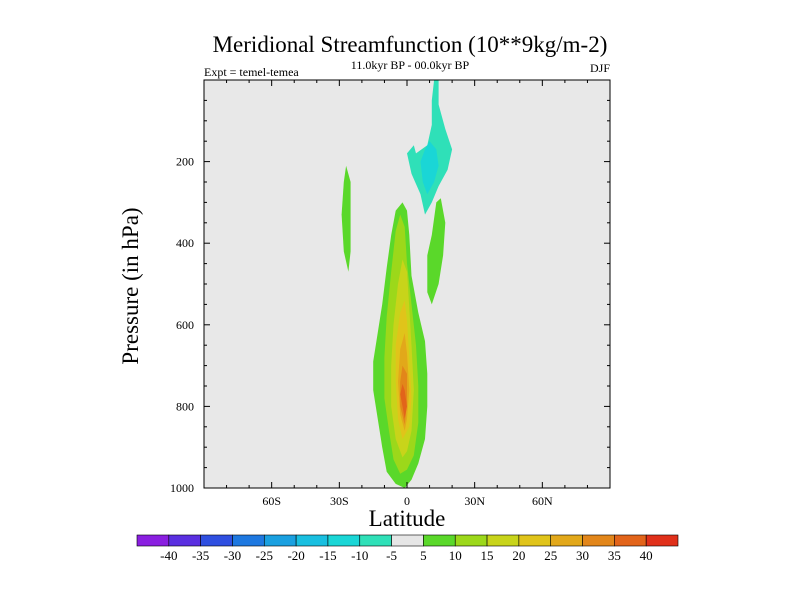 This screenshot has width=800, height=600. What do you see at coordinates (582, 555) in the screenshot?
I see `colorbar-label: 30` at bounding box center [582, 555].